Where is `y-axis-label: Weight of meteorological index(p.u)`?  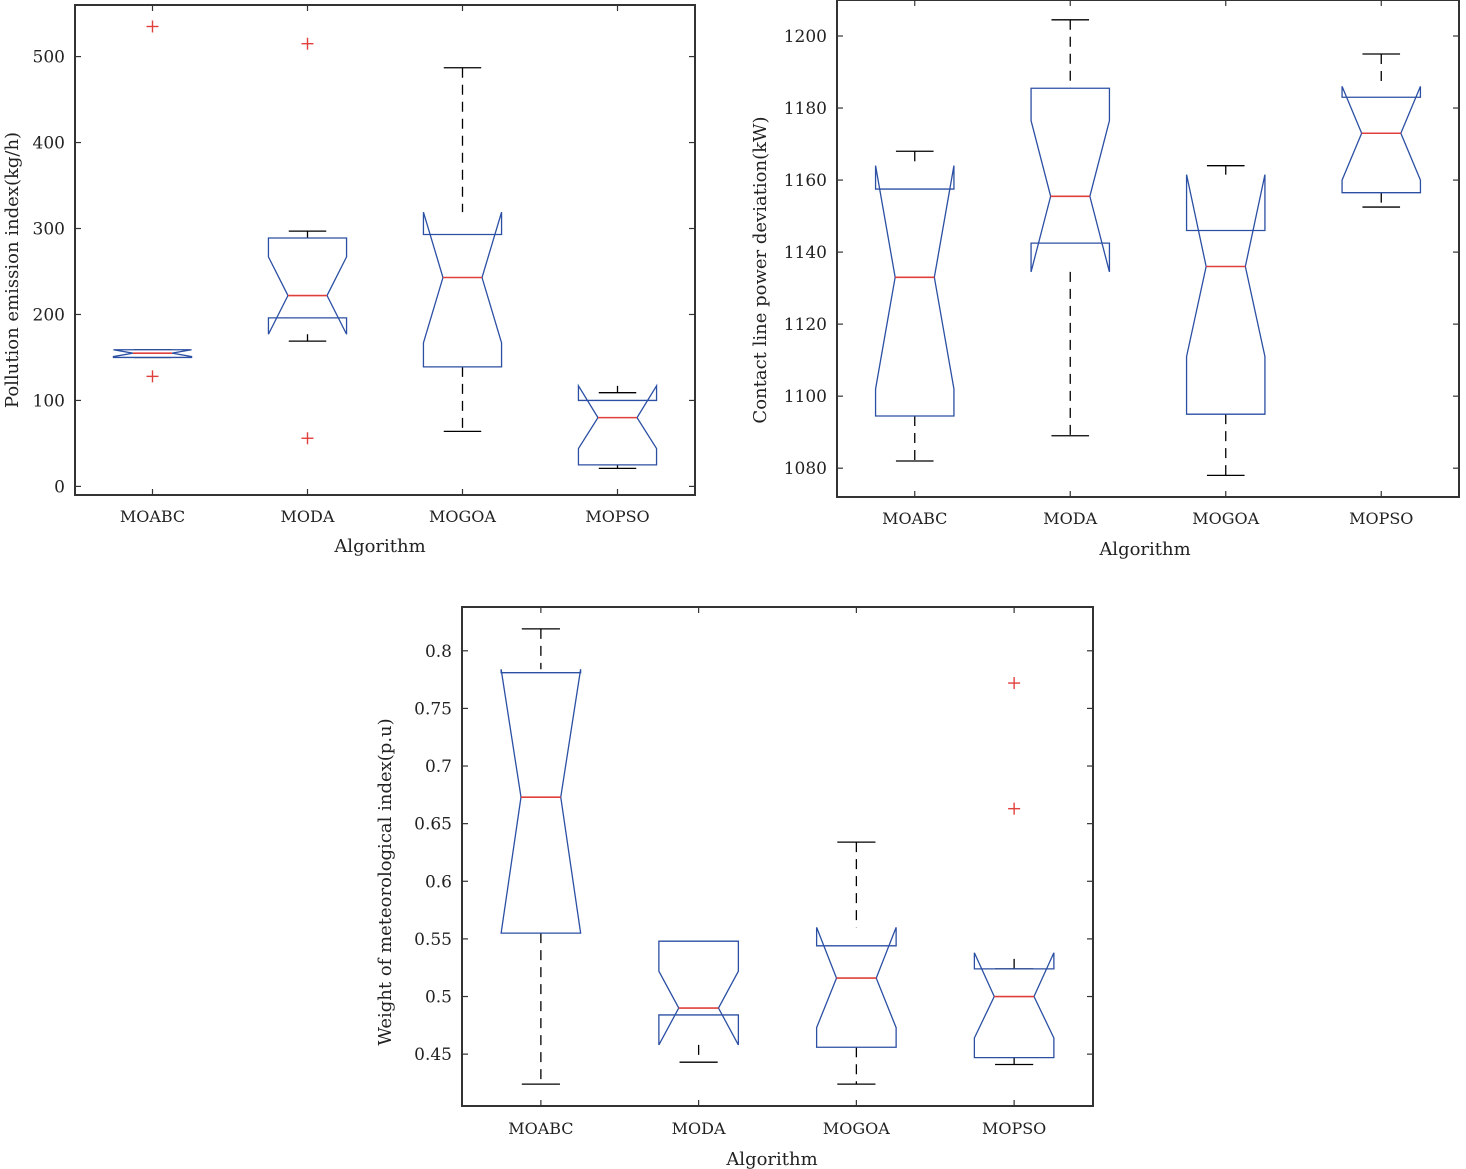
y-axis-label: Weight of meteorological index(p.u) is located at coordinates (385, 881).